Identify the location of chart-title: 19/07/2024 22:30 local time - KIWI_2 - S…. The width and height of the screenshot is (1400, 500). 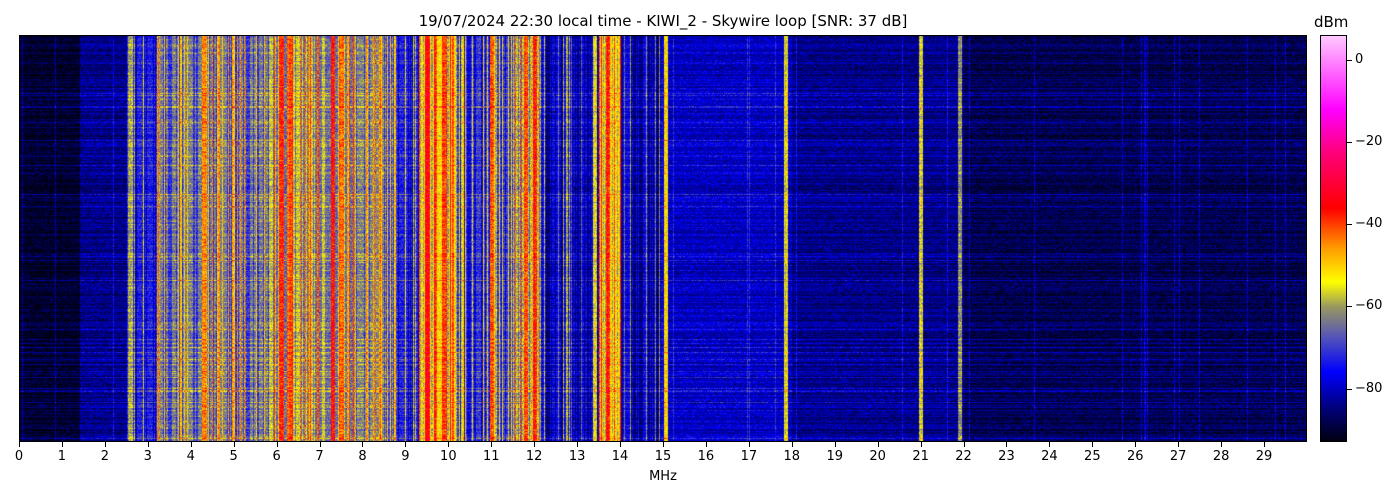
(663, 21).